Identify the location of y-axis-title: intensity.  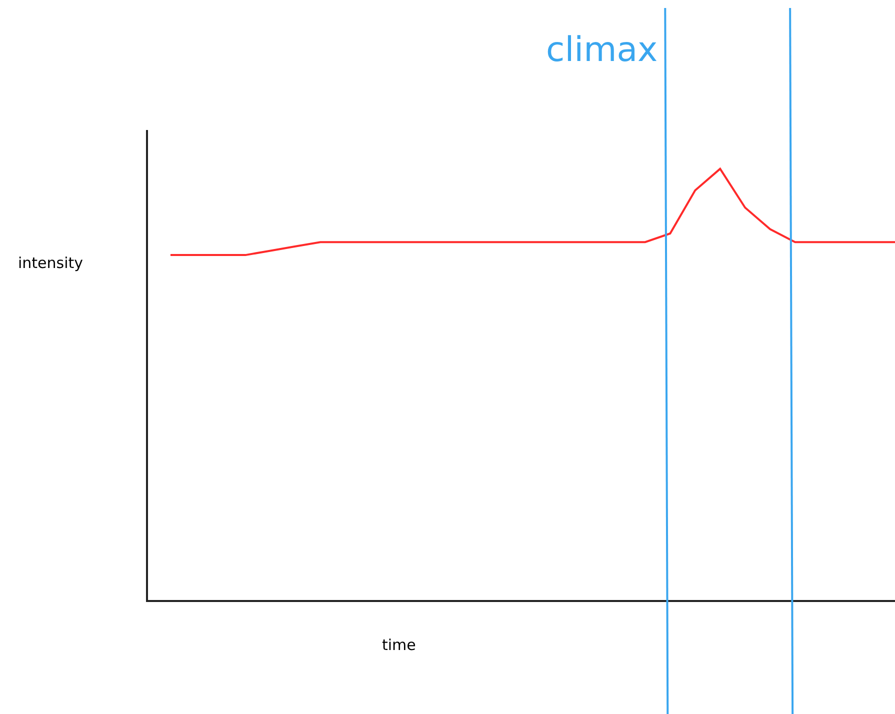
(51, 263).